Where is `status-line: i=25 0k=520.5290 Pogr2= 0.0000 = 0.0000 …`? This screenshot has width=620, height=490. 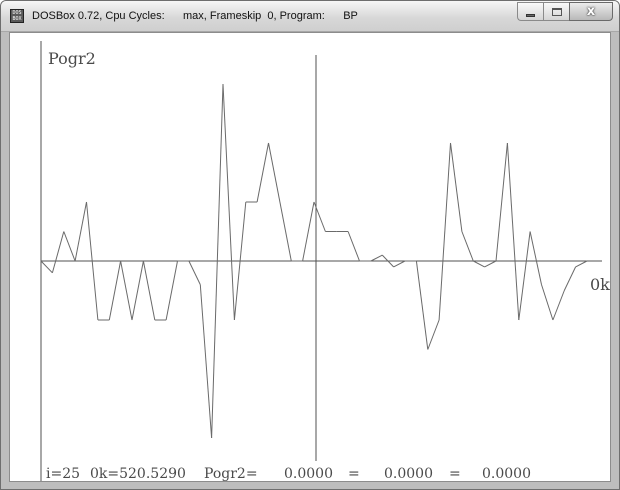
status-line: i=25 0k=520.5290 Pogr2= 0.0000 = 0.0000 … is located at coordinates (288, 473).